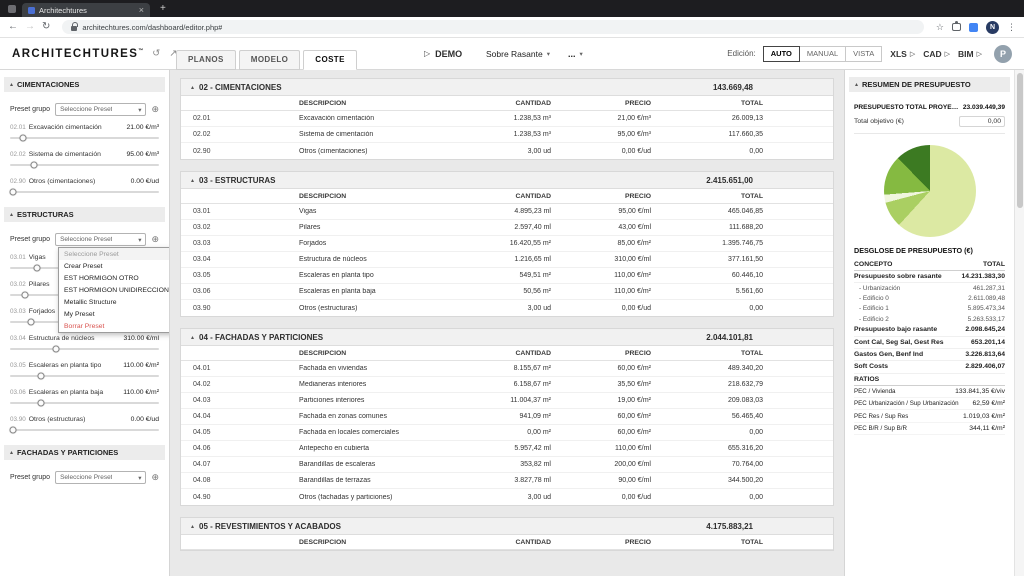 The image size is (1024, 576). Describe the element at coordinates (507, 180) in the screenshot. I see `cost-section-header: ▴ 03 - ESTRUCTURAS 2.415.651,00` at that location.